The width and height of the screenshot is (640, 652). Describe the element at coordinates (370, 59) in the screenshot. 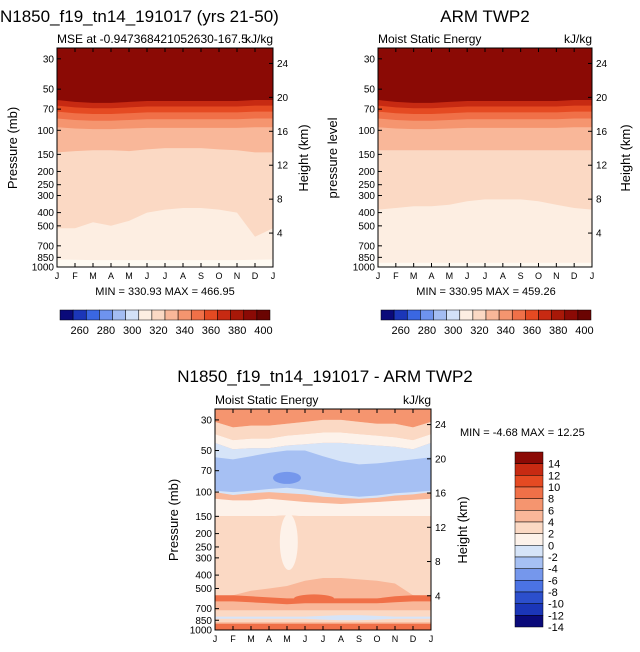

I see `y-tick-label: 30` at that location.